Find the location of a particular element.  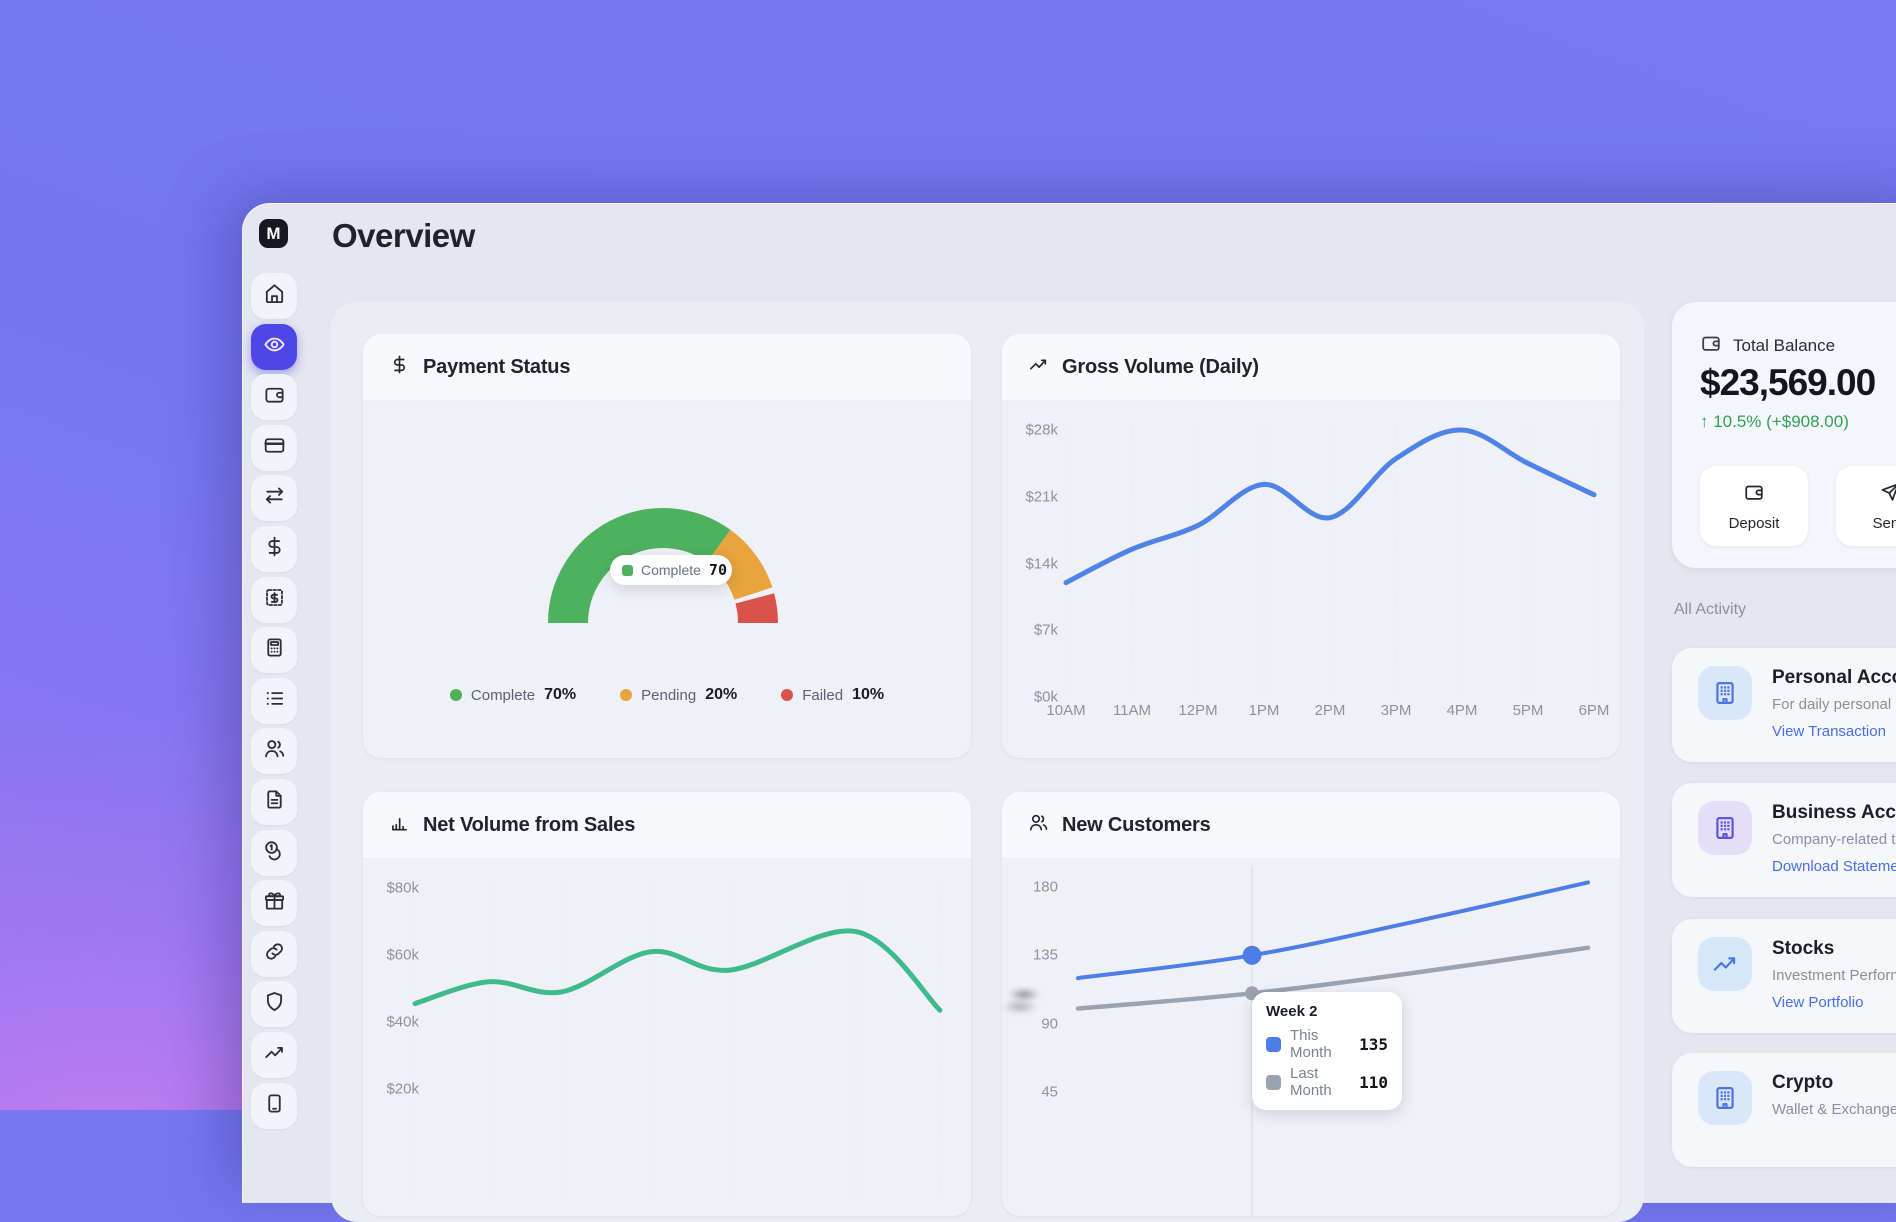

send-button: Send is located at coordinates (1866, 506).